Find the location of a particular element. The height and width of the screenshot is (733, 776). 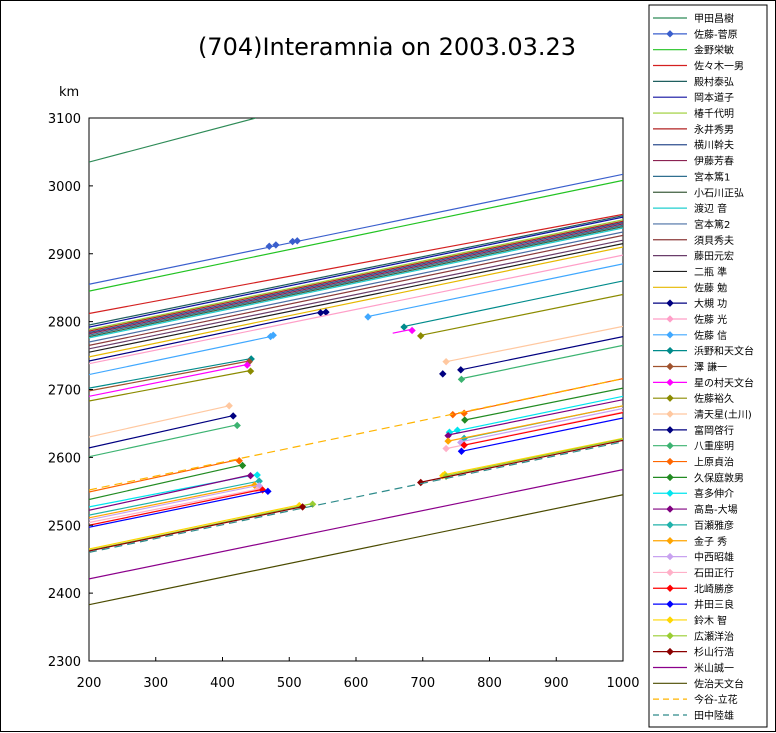

legend-label-22: 浜野和天文台 is located at coordinates (724, 351).